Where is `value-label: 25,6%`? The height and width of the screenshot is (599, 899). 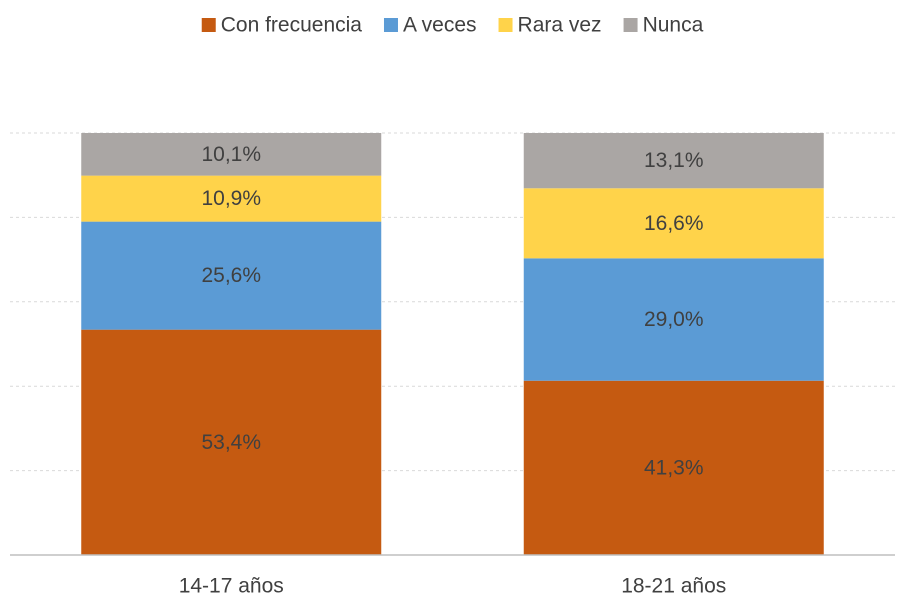 value-label: 25,6% is located at coordinates (231, 275).